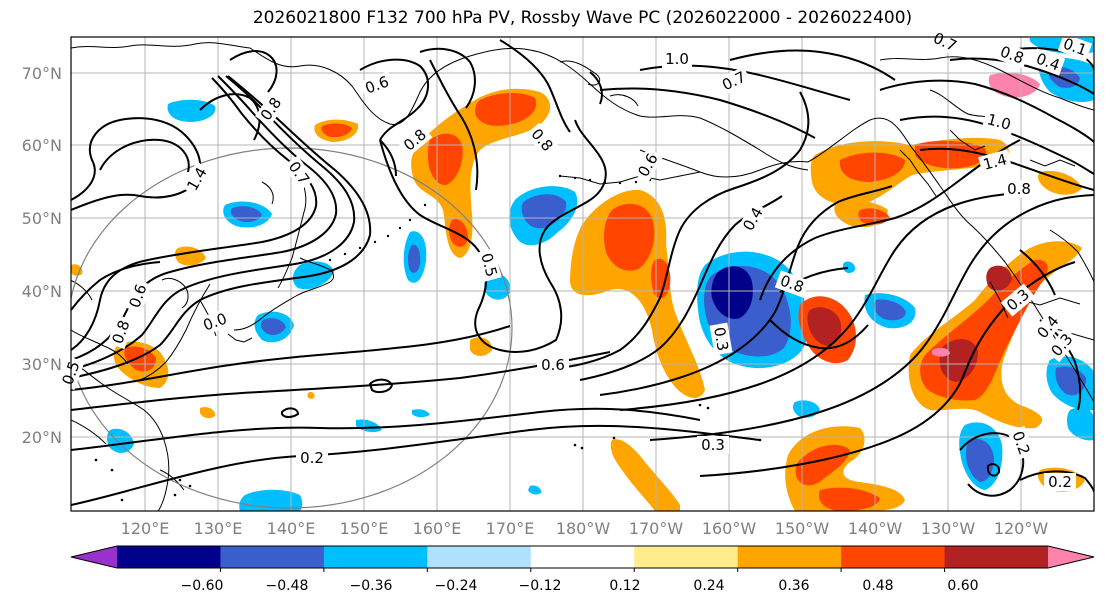  I want to click on lon-label: 130°E, so click(218, 528).